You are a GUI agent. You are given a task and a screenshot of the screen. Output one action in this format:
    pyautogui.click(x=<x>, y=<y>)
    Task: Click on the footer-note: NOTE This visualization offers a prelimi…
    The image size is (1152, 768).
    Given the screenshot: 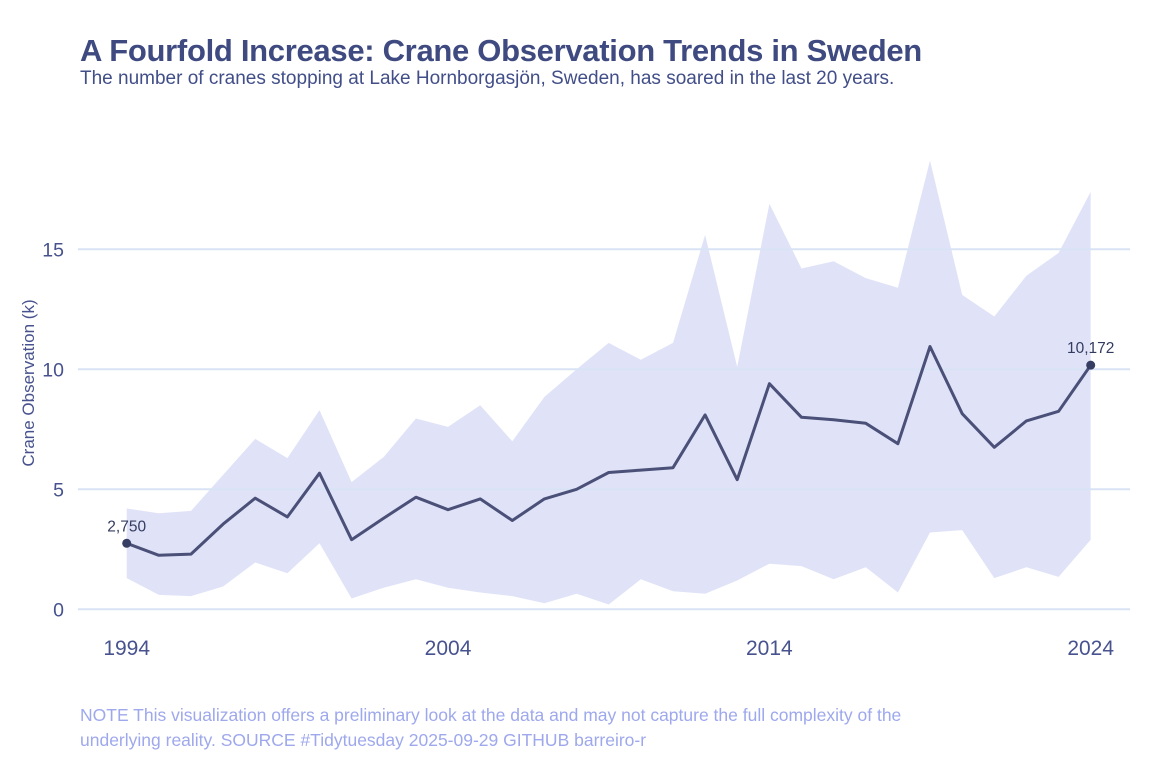 What is the action you would take?
    pyautogui.click(x=610, y=728)
    